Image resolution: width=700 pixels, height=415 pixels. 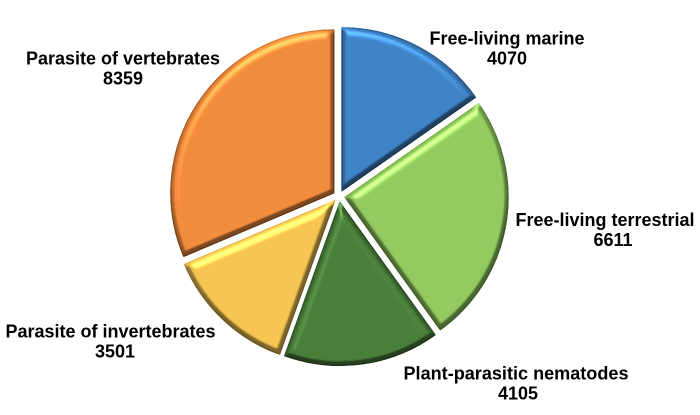 I want to click on svg-text: 6611, so click(x=612, y=240).